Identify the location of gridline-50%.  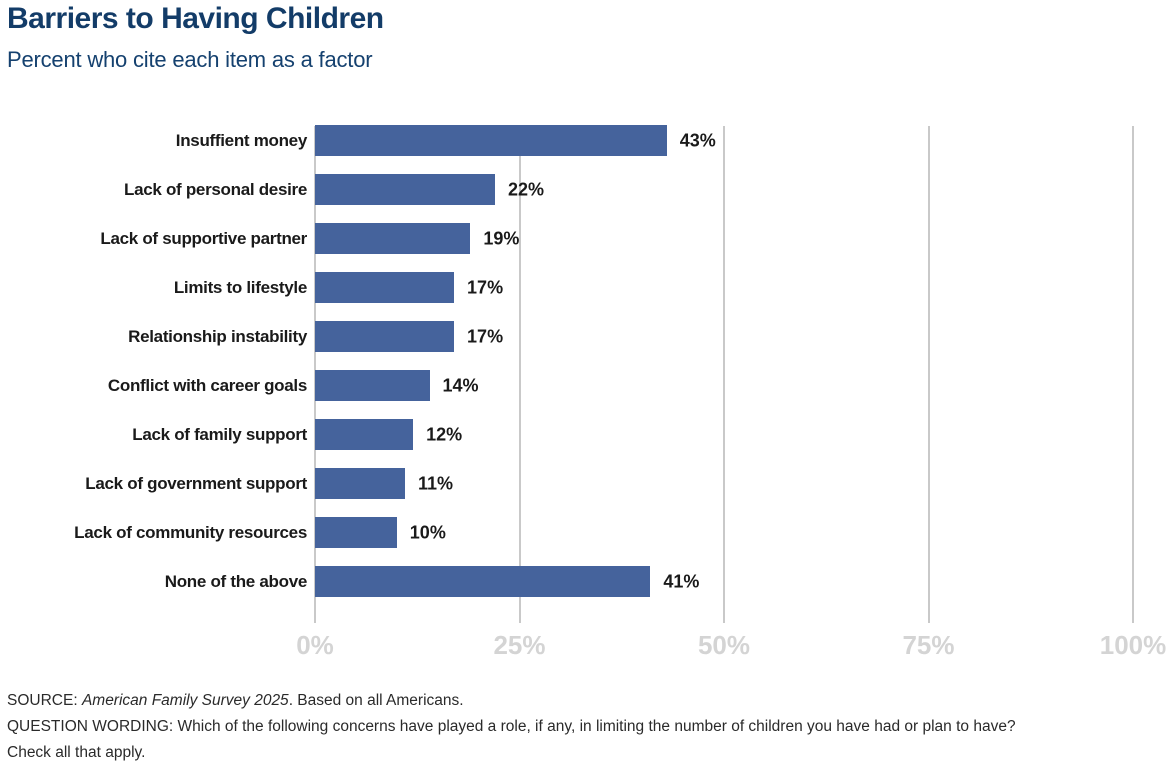
(724, 365).